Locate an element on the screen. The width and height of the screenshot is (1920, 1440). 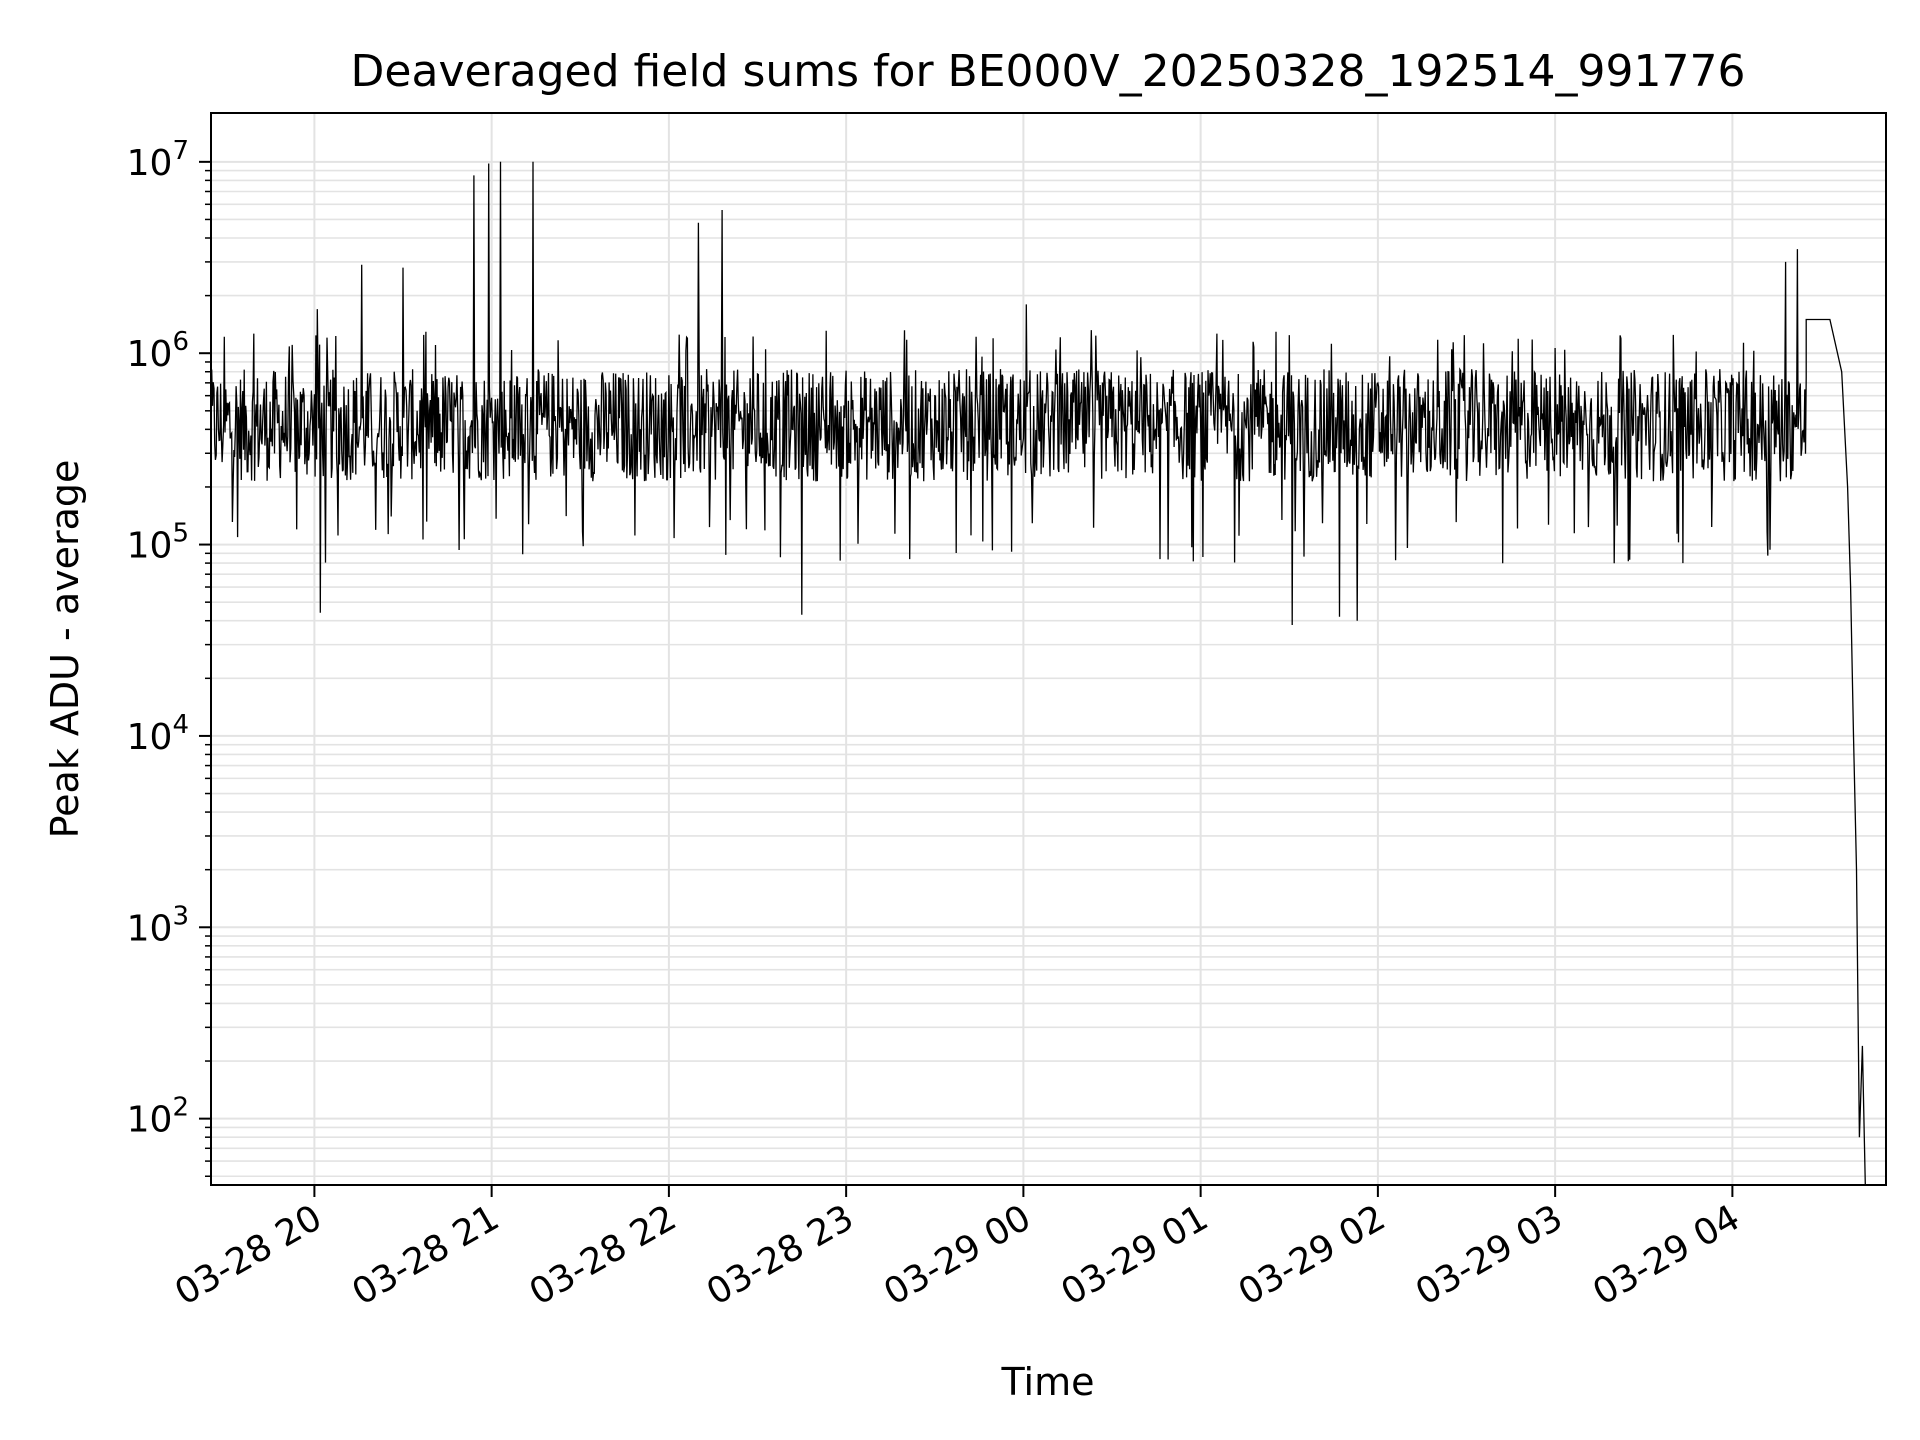
y-axis-label: Peak ADU - average is located at coordinates (65, 649).